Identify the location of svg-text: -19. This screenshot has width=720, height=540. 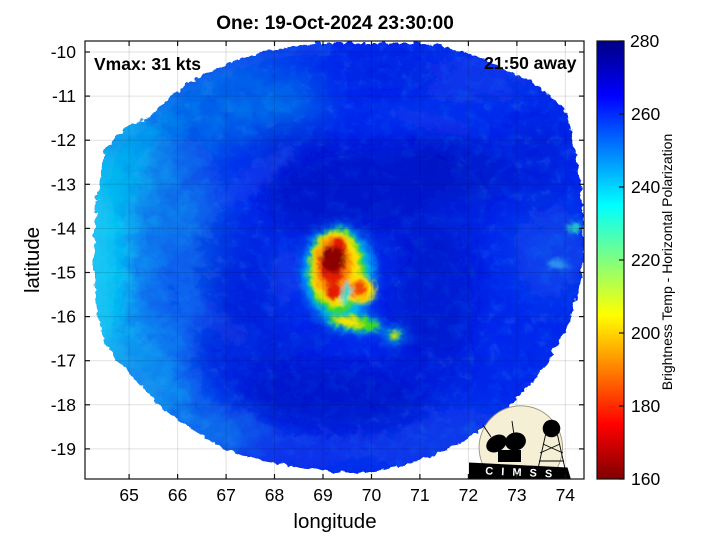
(63, 449).